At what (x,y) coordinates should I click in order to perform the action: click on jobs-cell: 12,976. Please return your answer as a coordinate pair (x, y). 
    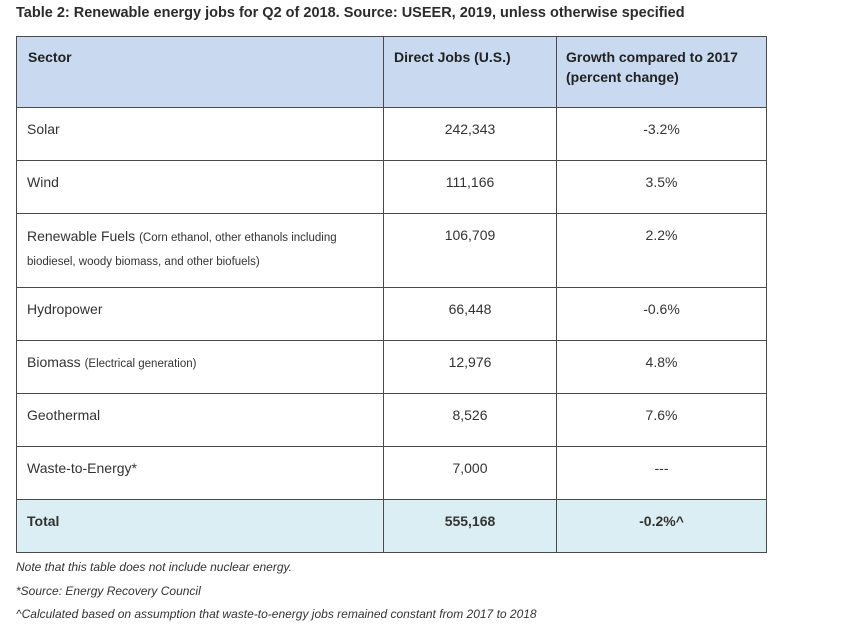
    Looking at the image, I should click on (470, 367).